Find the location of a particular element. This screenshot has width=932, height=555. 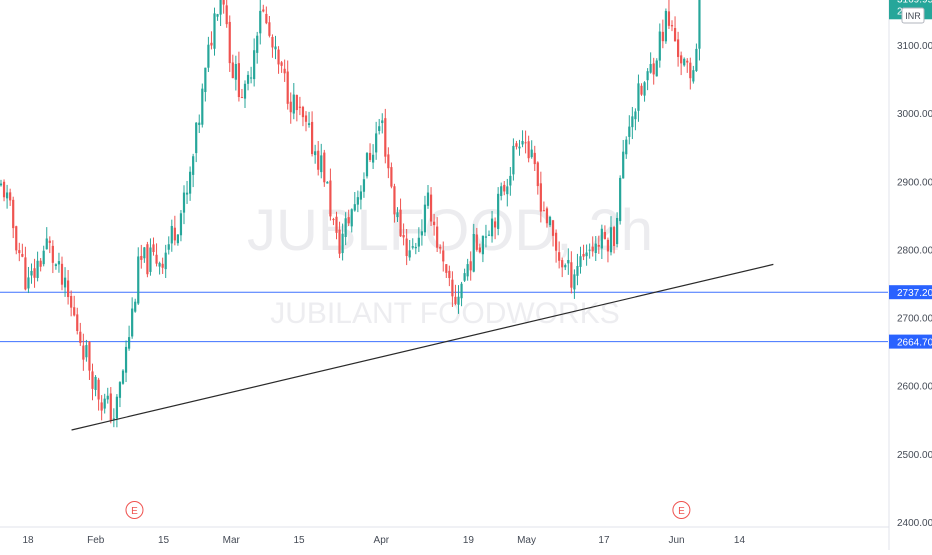

level-price-label: 2664.70 is located at coordinates (914, 343).